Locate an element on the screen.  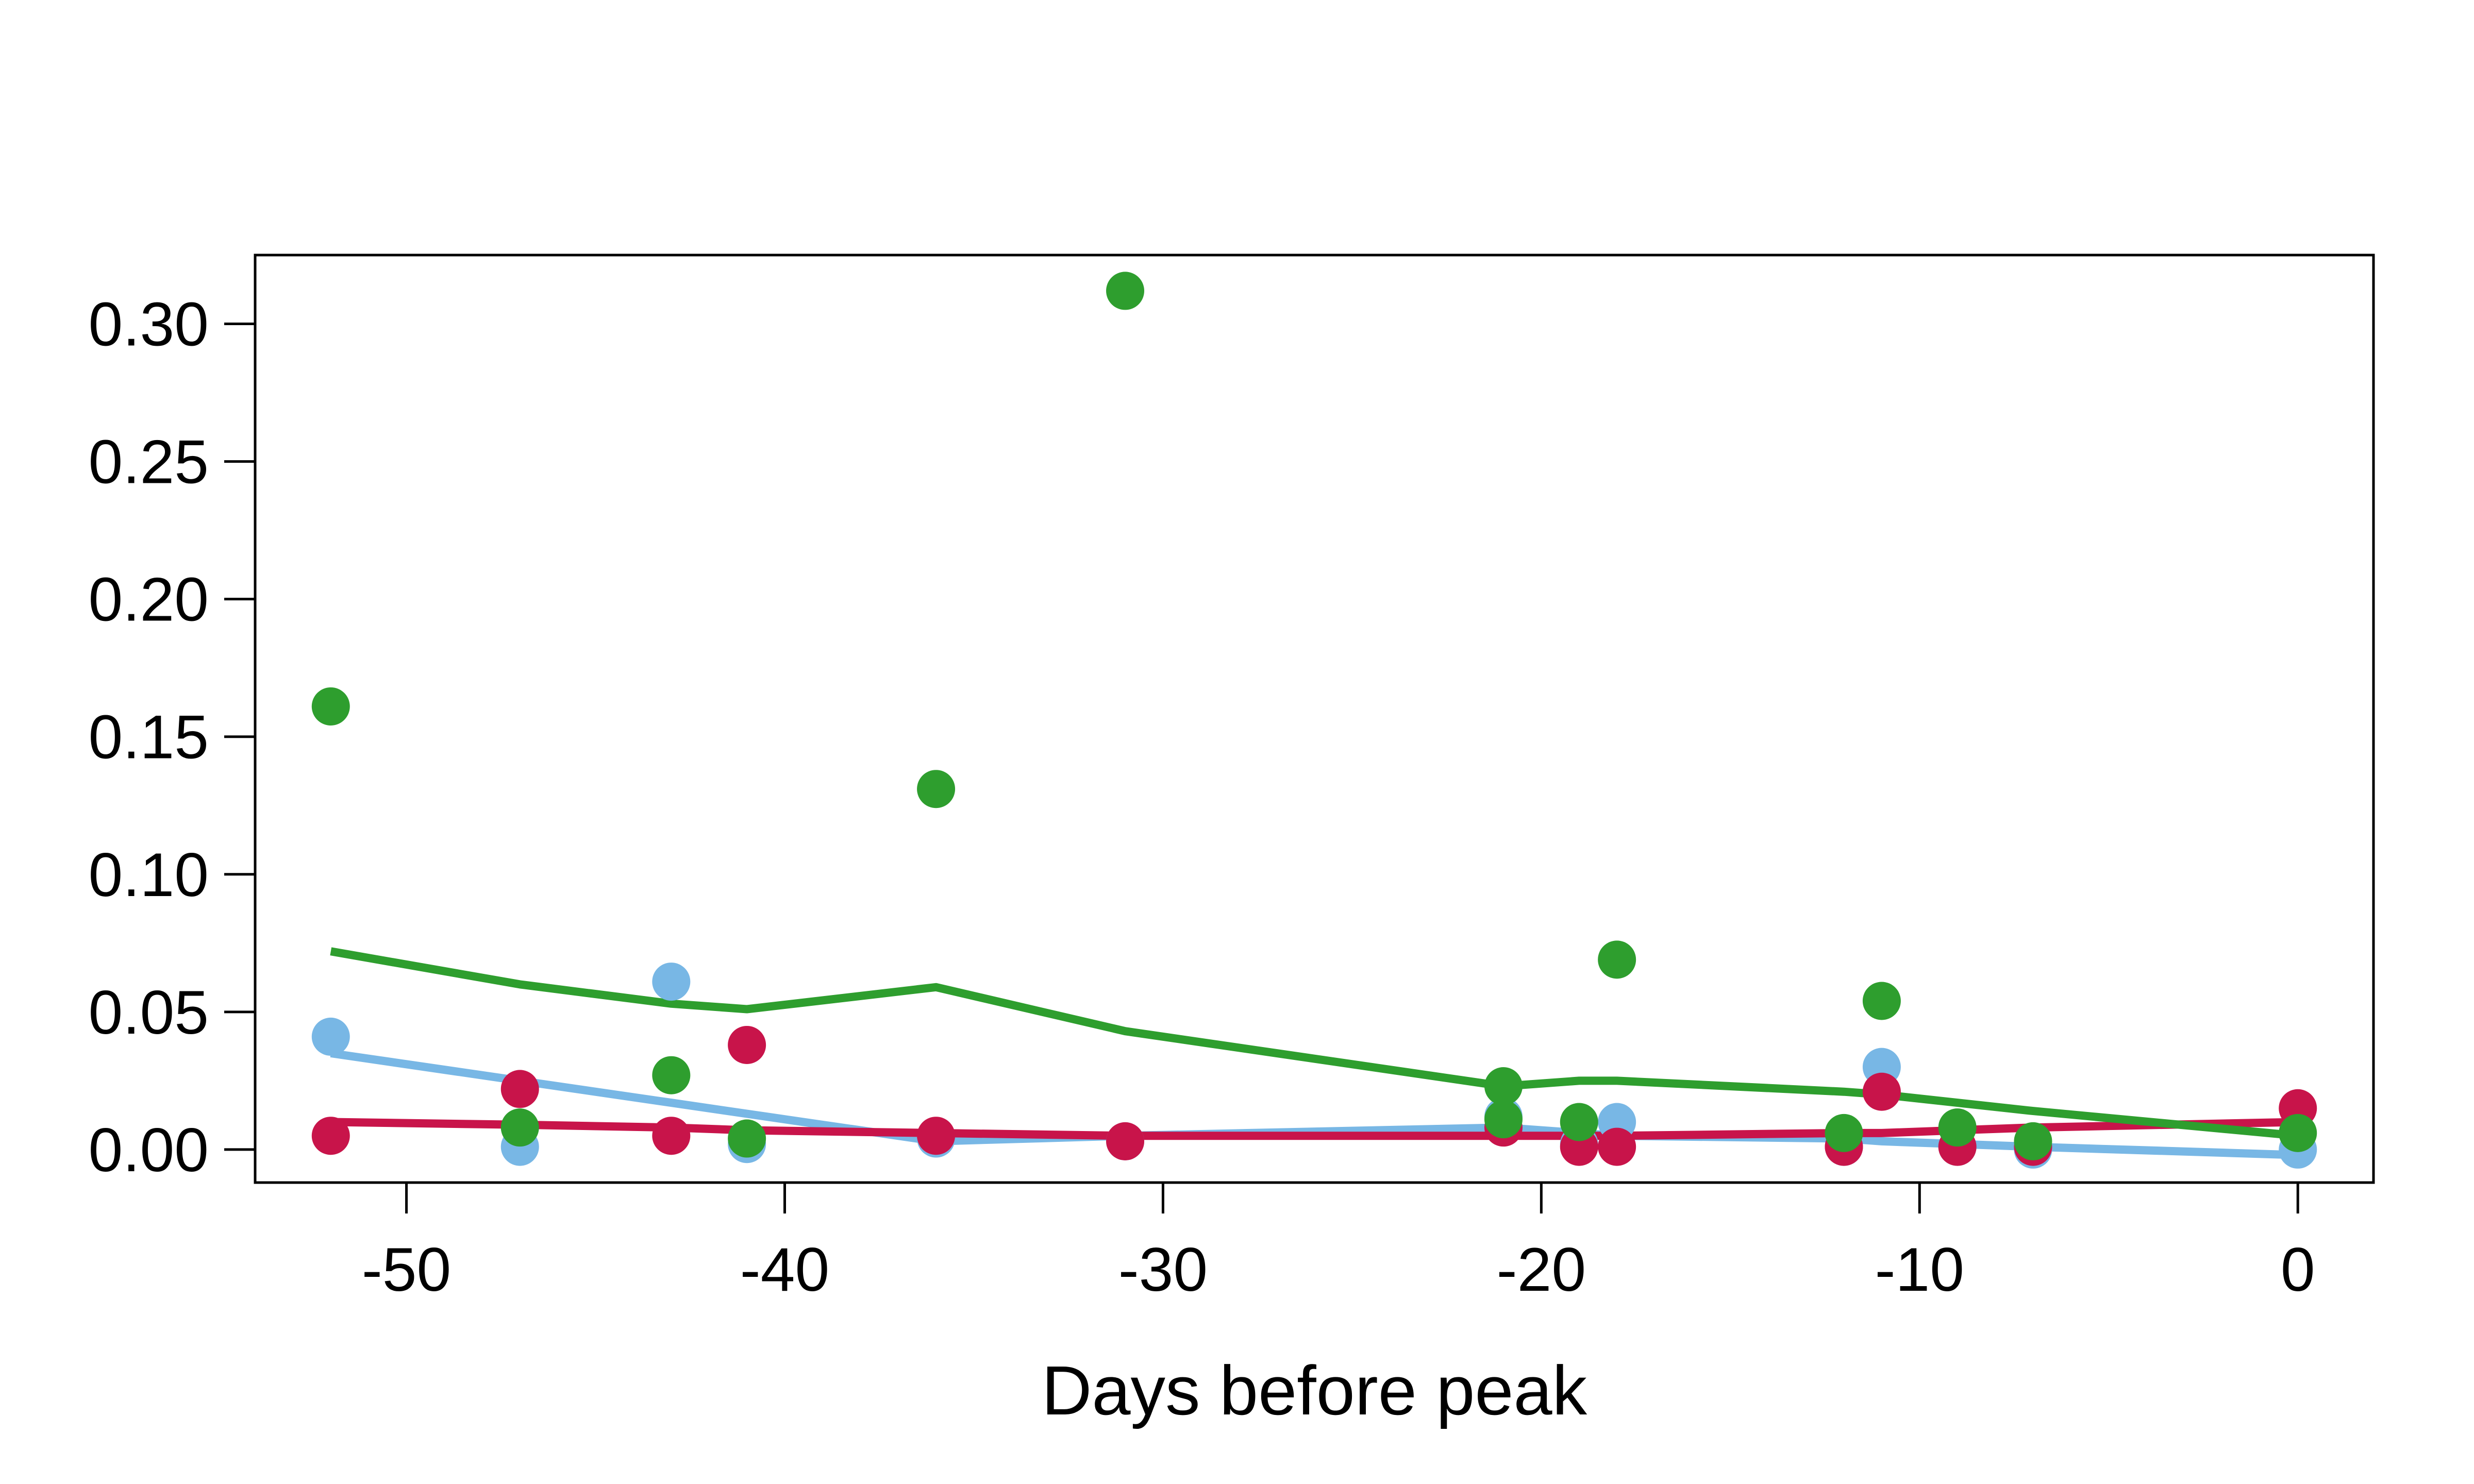
x-axis-title: Days before peak is located at coordinates (1314, 1390).